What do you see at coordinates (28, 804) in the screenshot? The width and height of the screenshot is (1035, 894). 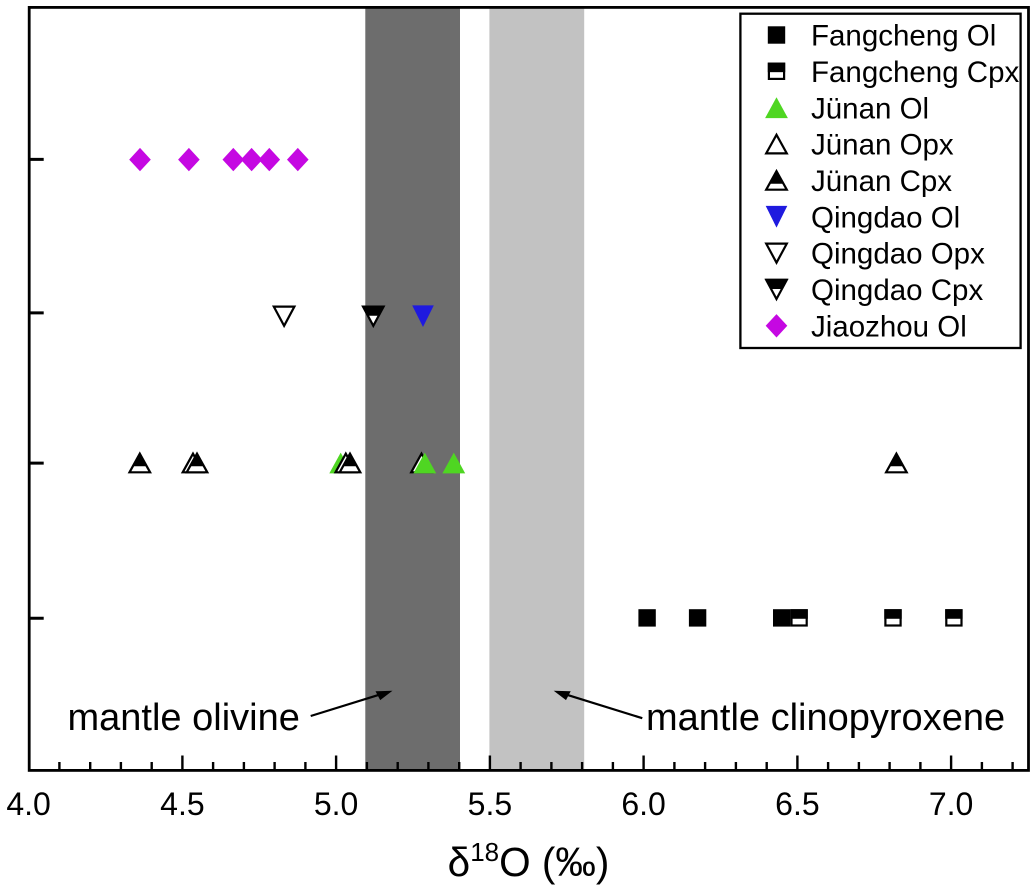 I see `svg-text: 4.0` at bounding box center [28, 804].